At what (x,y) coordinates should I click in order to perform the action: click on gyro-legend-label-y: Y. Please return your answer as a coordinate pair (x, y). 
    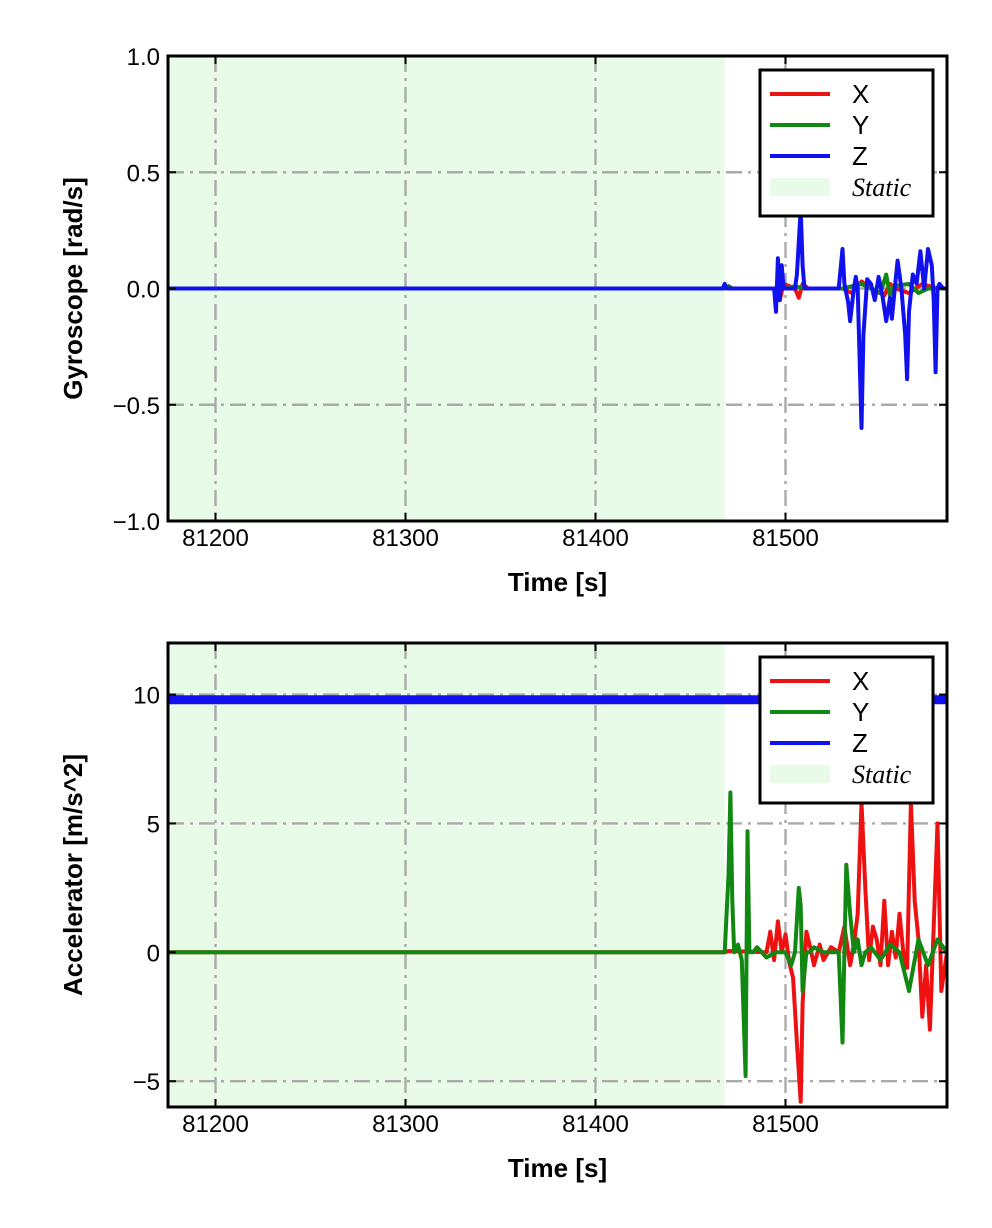
    Looking at the image, I should click on (860, 125).